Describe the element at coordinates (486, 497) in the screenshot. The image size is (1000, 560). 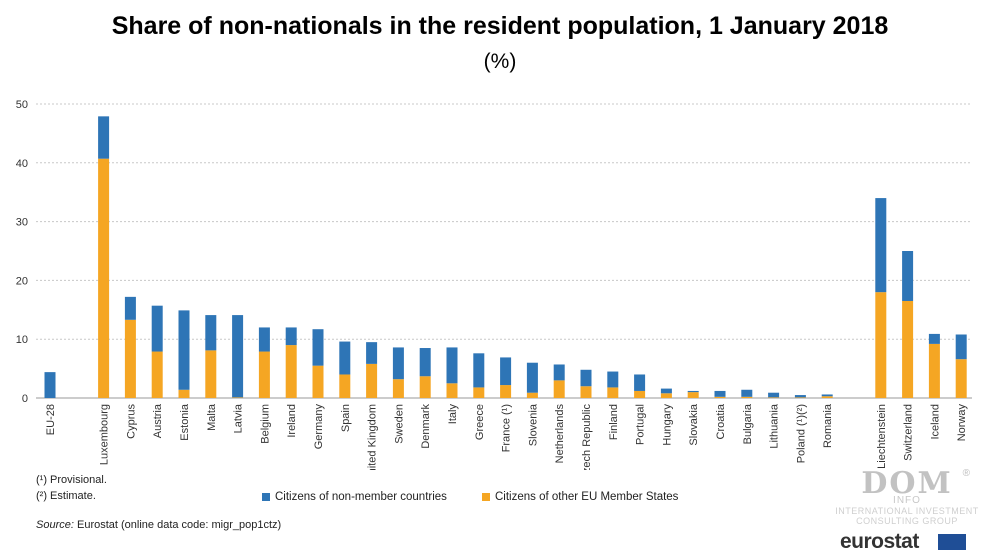
I see `legend-swatch-eu-member` at that location.